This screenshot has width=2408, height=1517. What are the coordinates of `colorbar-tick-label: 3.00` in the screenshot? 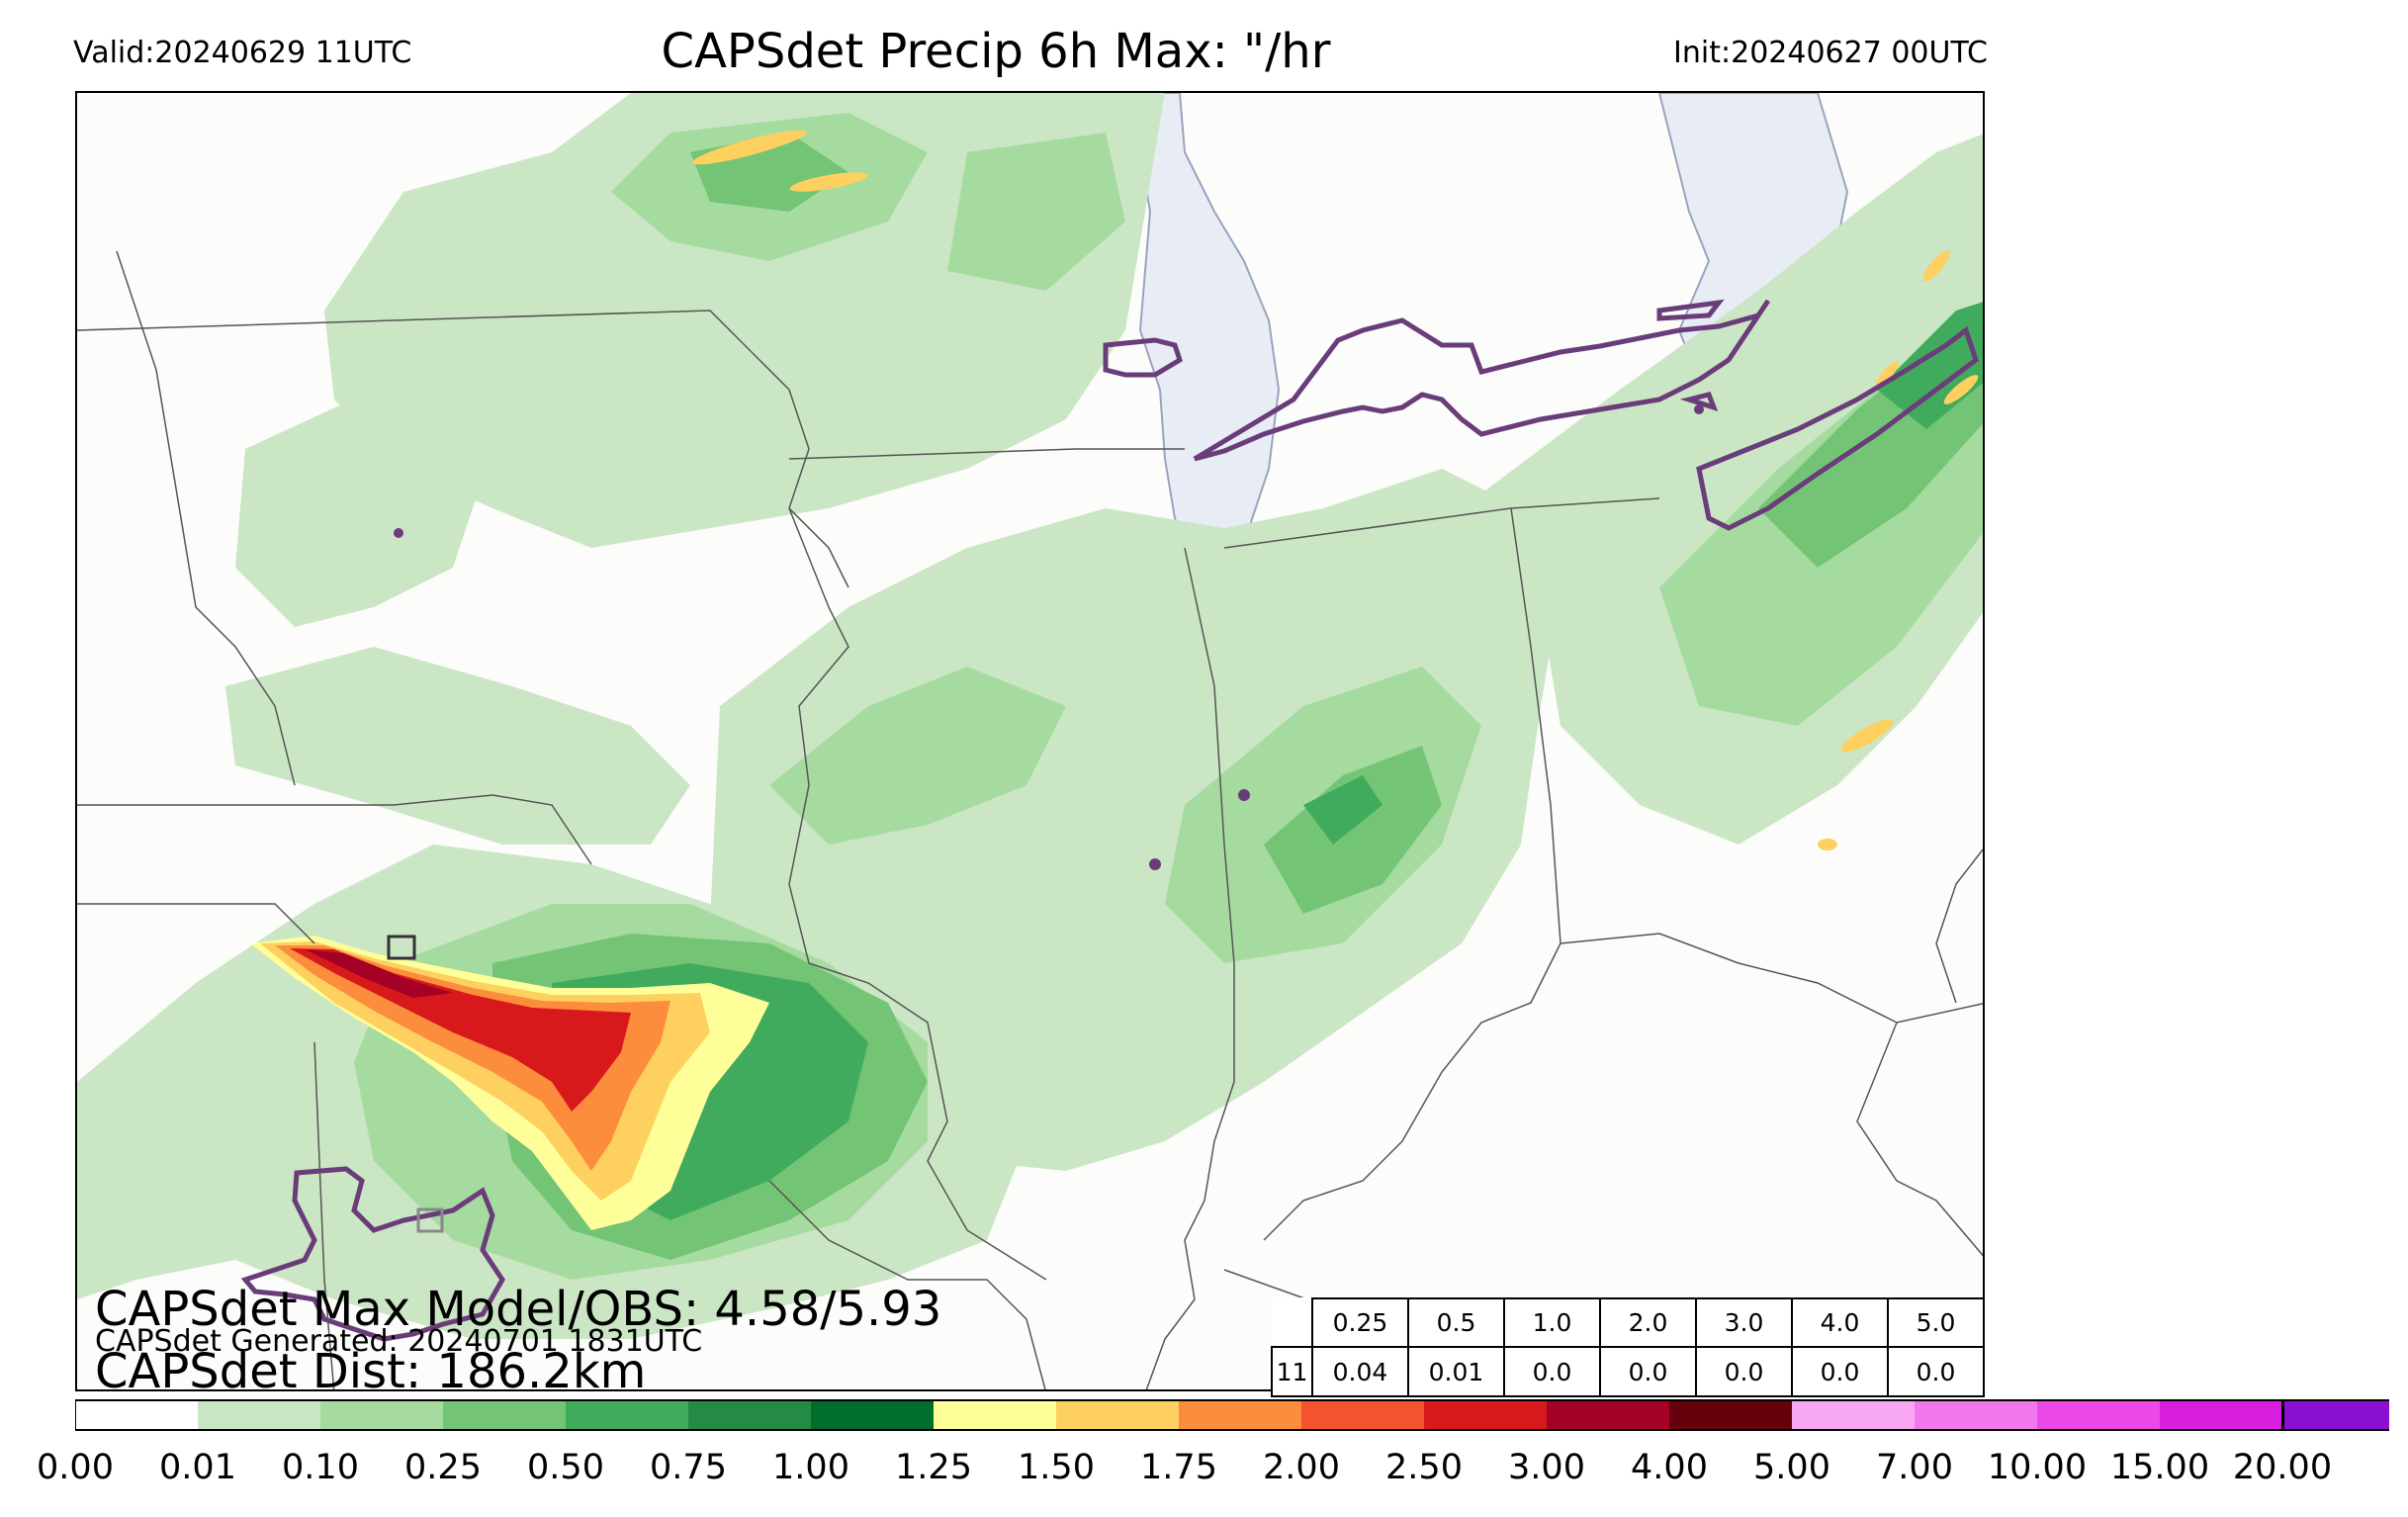 It's located at (1546, 1467).